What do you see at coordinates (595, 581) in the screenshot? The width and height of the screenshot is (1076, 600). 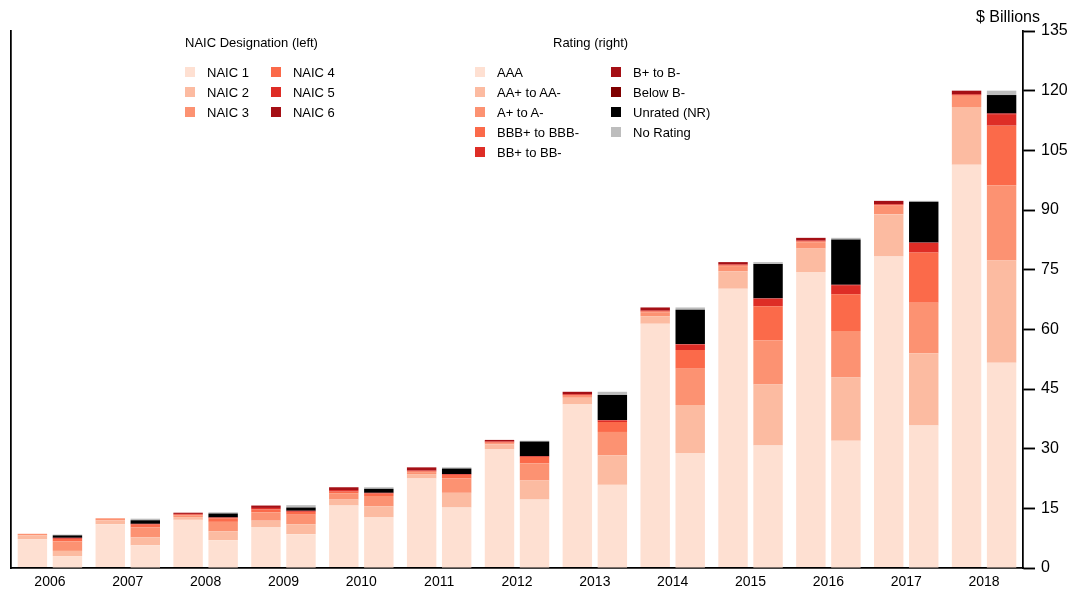 I see `x-tick-label: 2013` at bounding box center [595, 581].